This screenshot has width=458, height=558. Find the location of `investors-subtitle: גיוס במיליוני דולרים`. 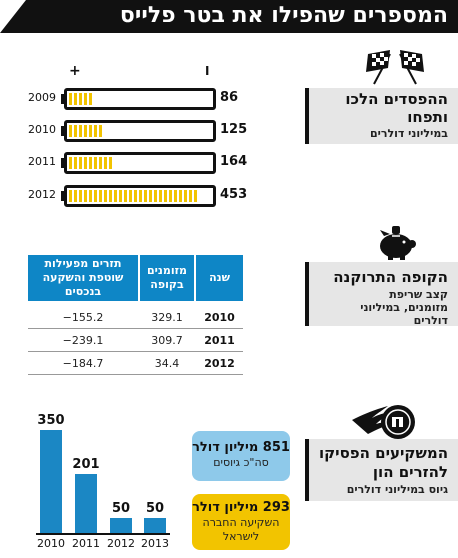

investors-subtitle: גיוס במיליוני דולרים is located at coordinates (397, 489).